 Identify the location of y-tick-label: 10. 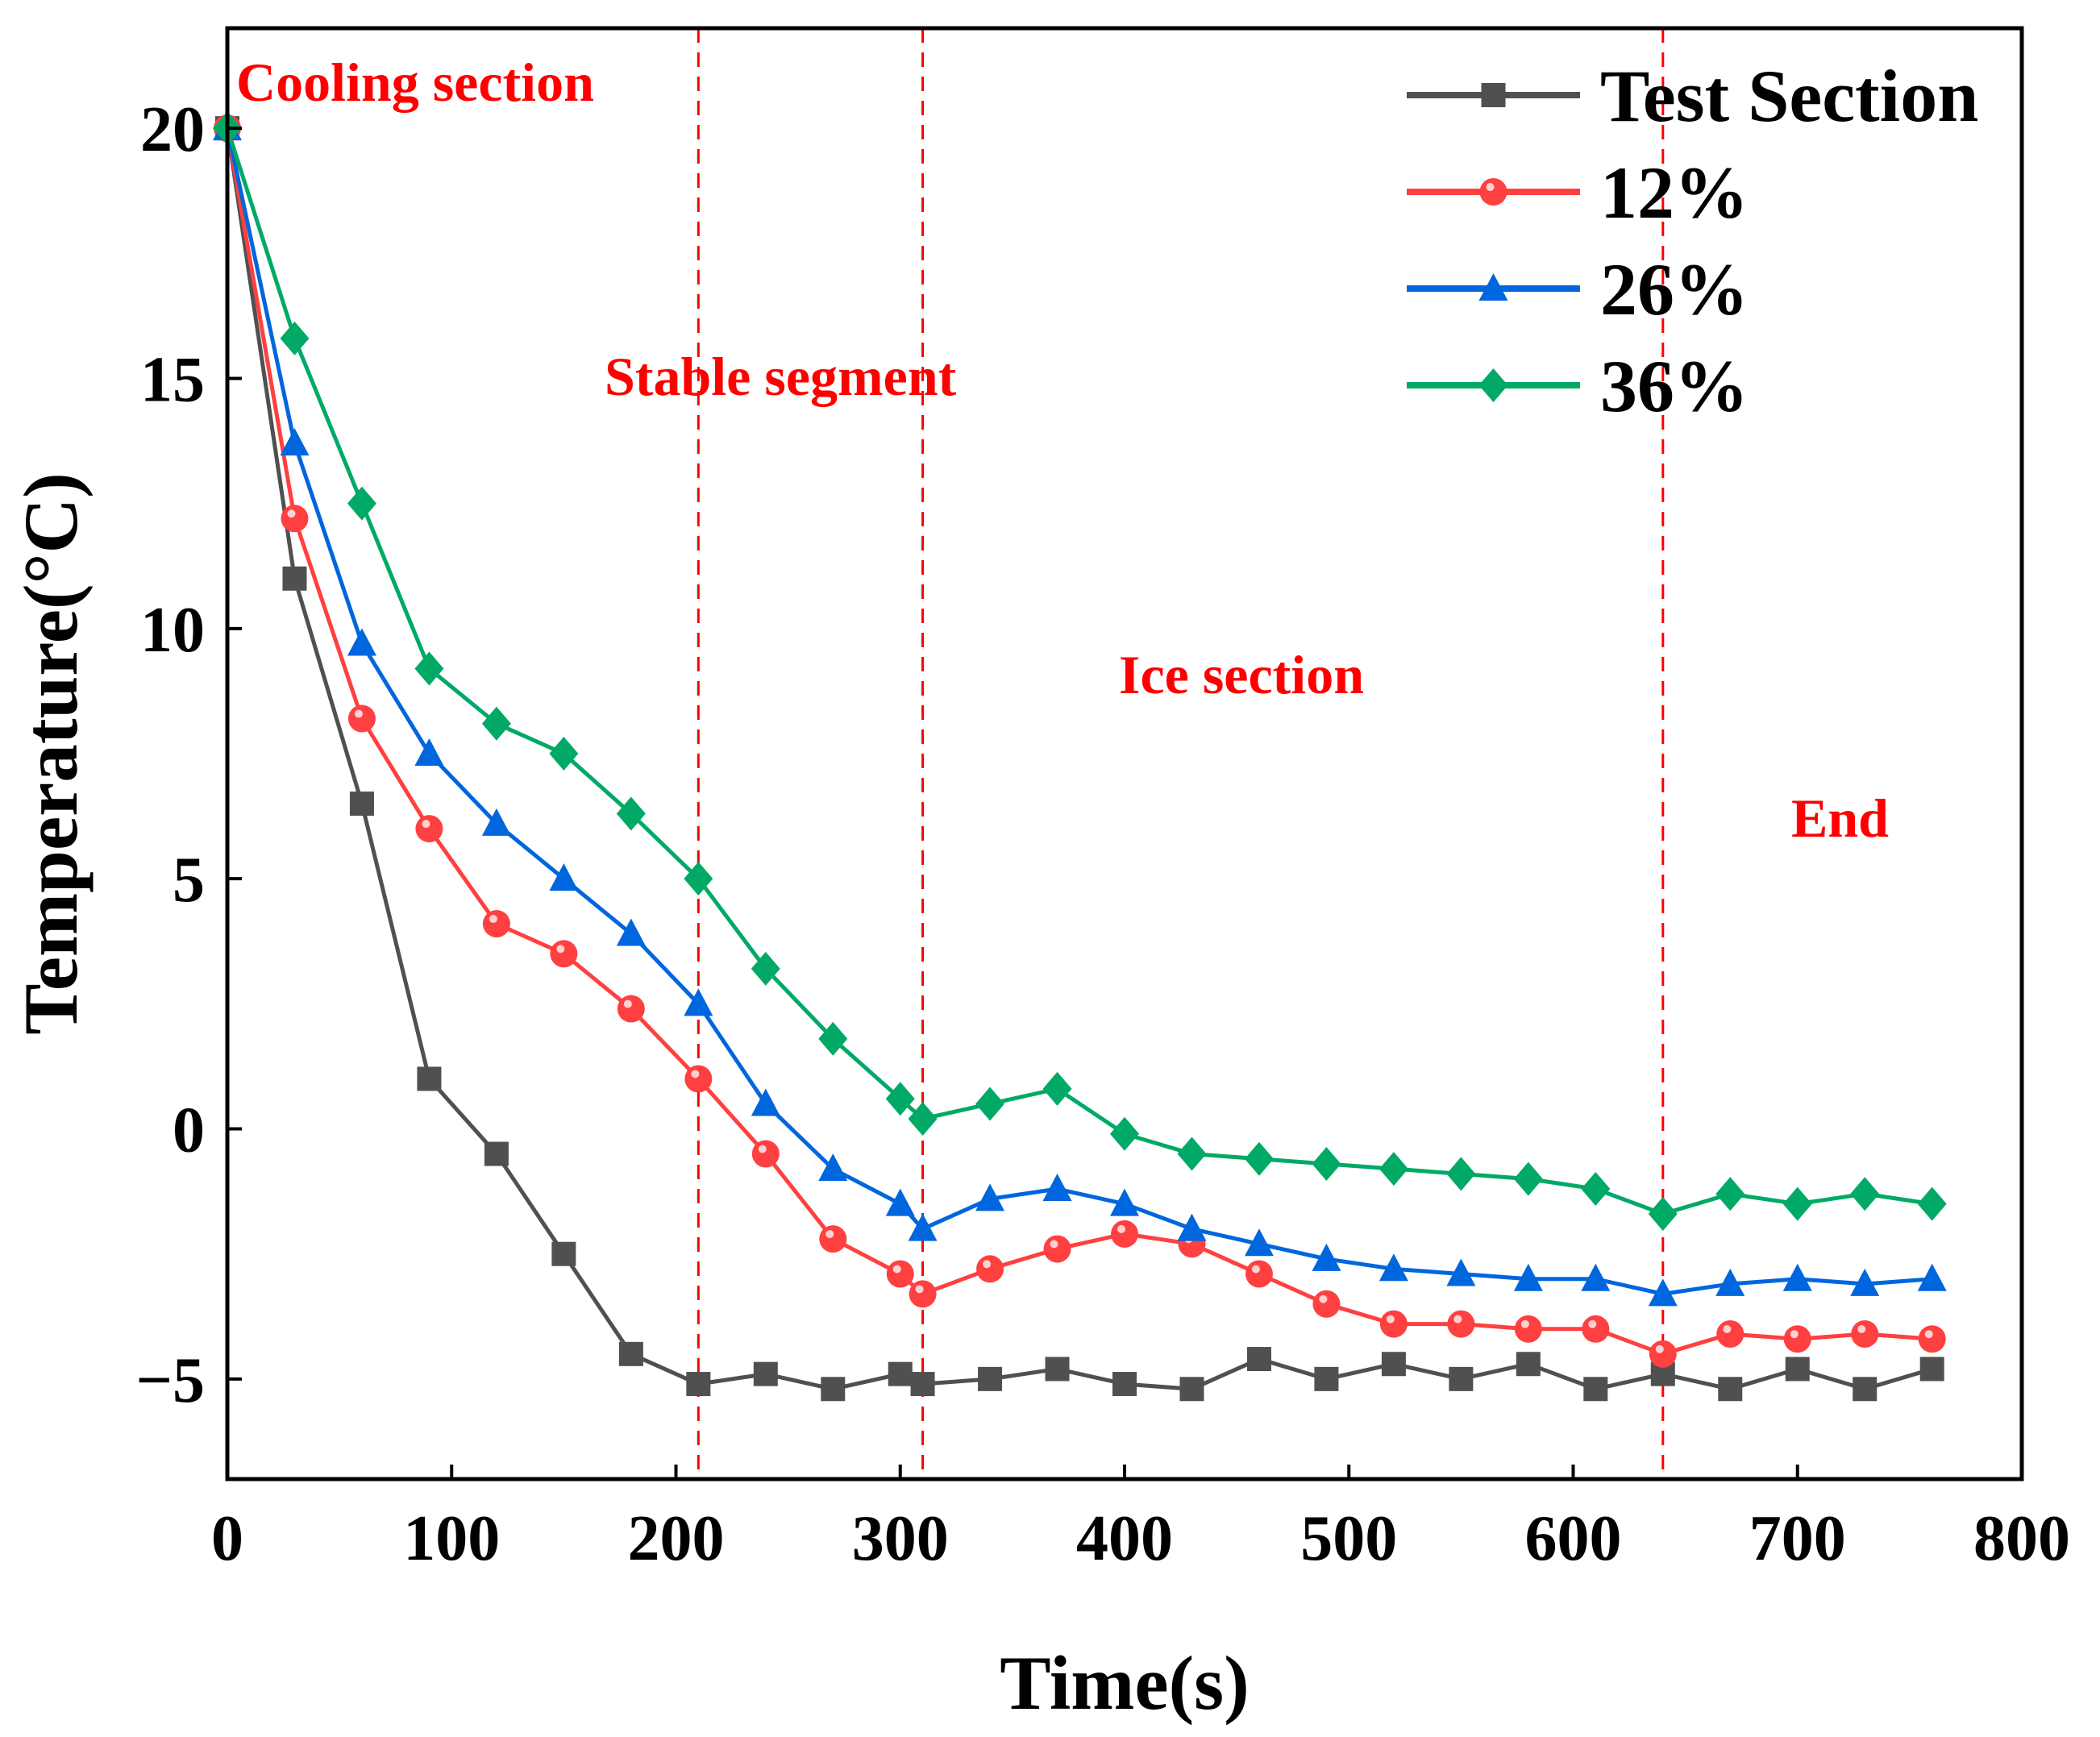
(172, 630).